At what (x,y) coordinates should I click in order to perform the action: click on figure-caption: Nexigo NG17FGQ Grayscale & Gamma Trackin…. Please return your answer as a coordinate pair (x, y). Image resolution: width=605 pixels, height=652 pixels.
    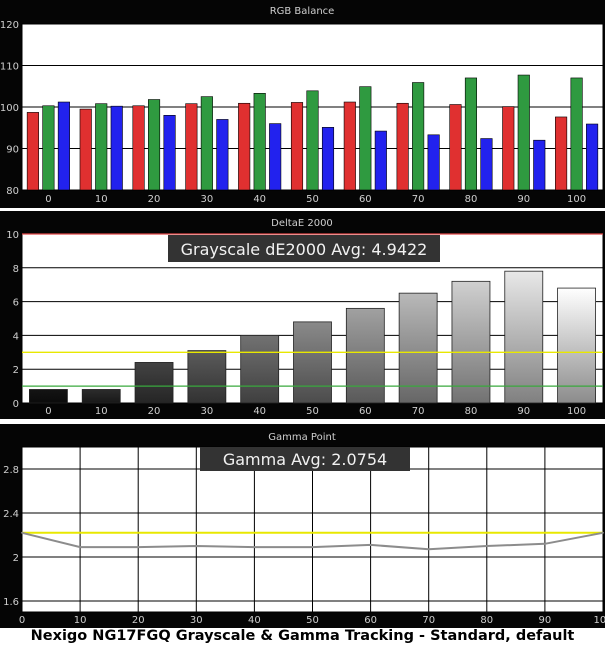
    Looking at the image, I should click on (302, 636).